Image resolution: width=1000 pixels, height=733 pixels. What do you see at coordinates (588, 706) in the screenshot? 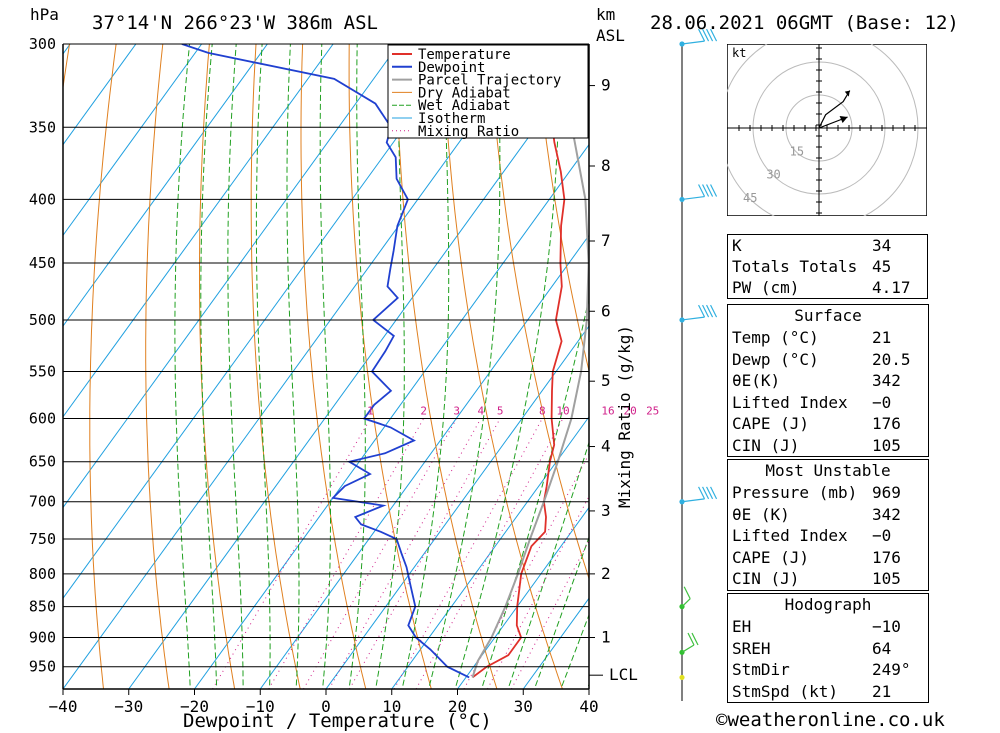
I see `temperature-tick-label: 40` at bounding box center [588, 706].